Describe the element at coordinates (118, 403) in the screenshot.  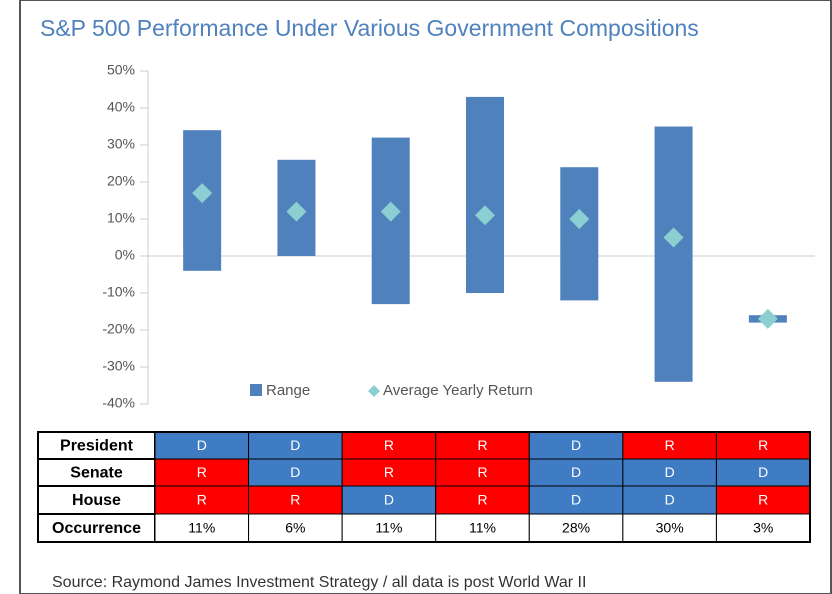
I see `y-tick-label: -40%` at that location.